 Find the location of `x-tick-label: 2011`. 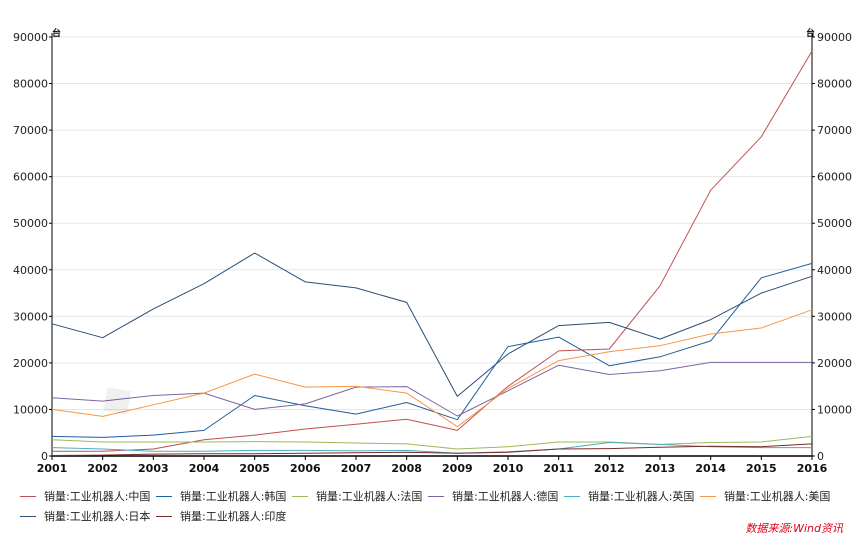

x-tick-label: 2011 is located at coordinates (558, 468).